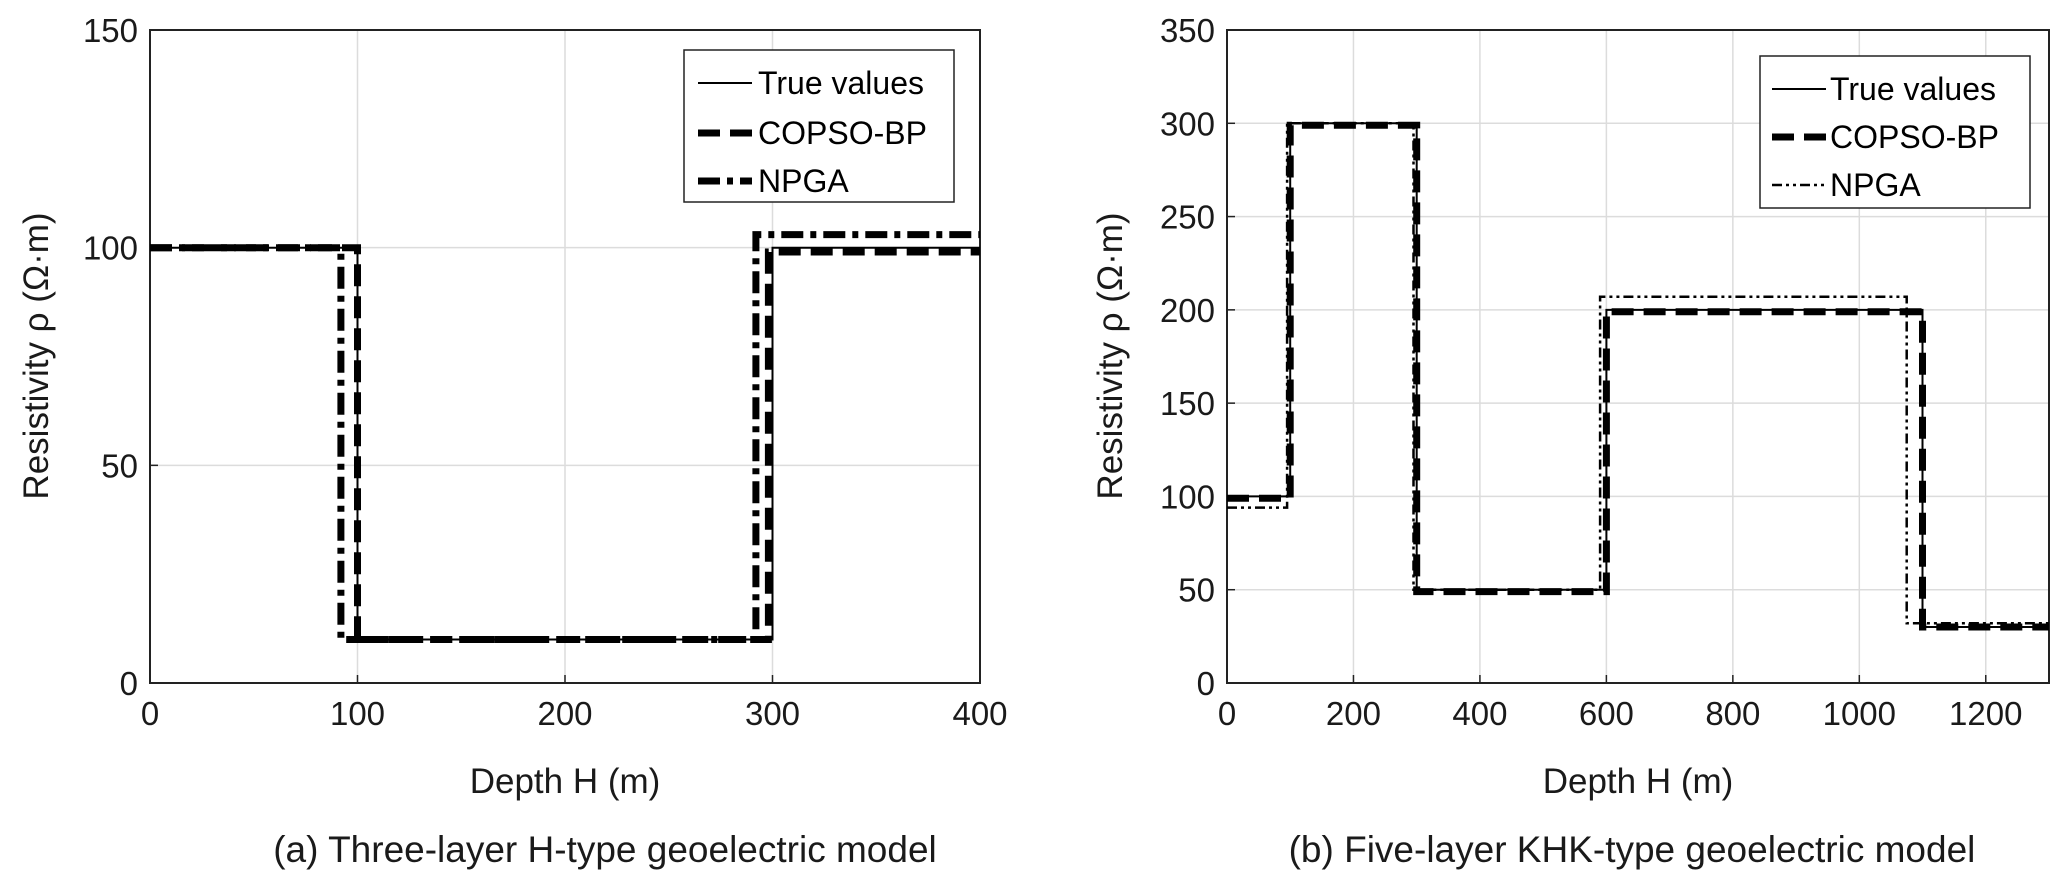 The image size is (2067, 894). Describe the element at coordinates (1913, 89) in the screenshot. I see `legend-label-true-values-b: True values` at that location.